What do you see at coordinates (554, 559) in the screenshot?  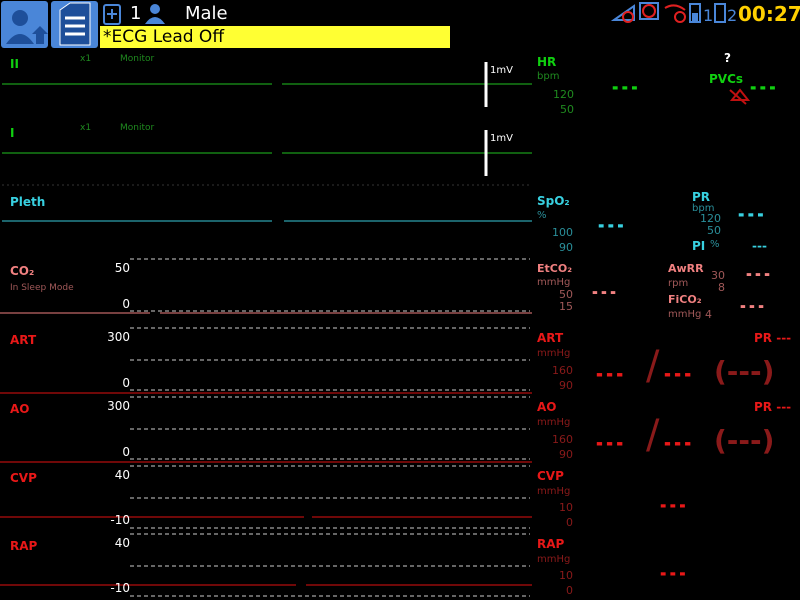 I see `params-rap-unit: mmHg` at bounding box center [554, 559].